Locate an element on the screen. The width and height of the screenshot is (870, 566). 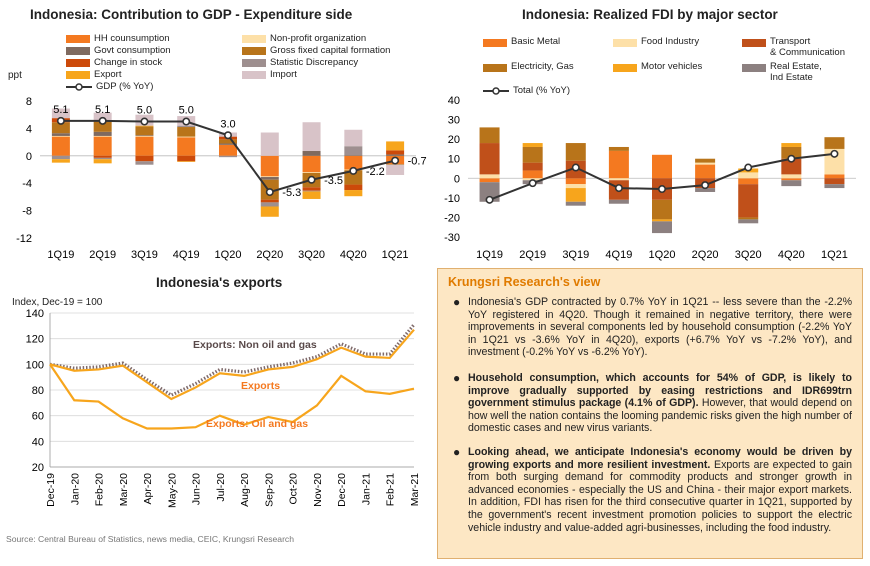
x-tick-label: 1Q19 is located at coordinates (60, 255).